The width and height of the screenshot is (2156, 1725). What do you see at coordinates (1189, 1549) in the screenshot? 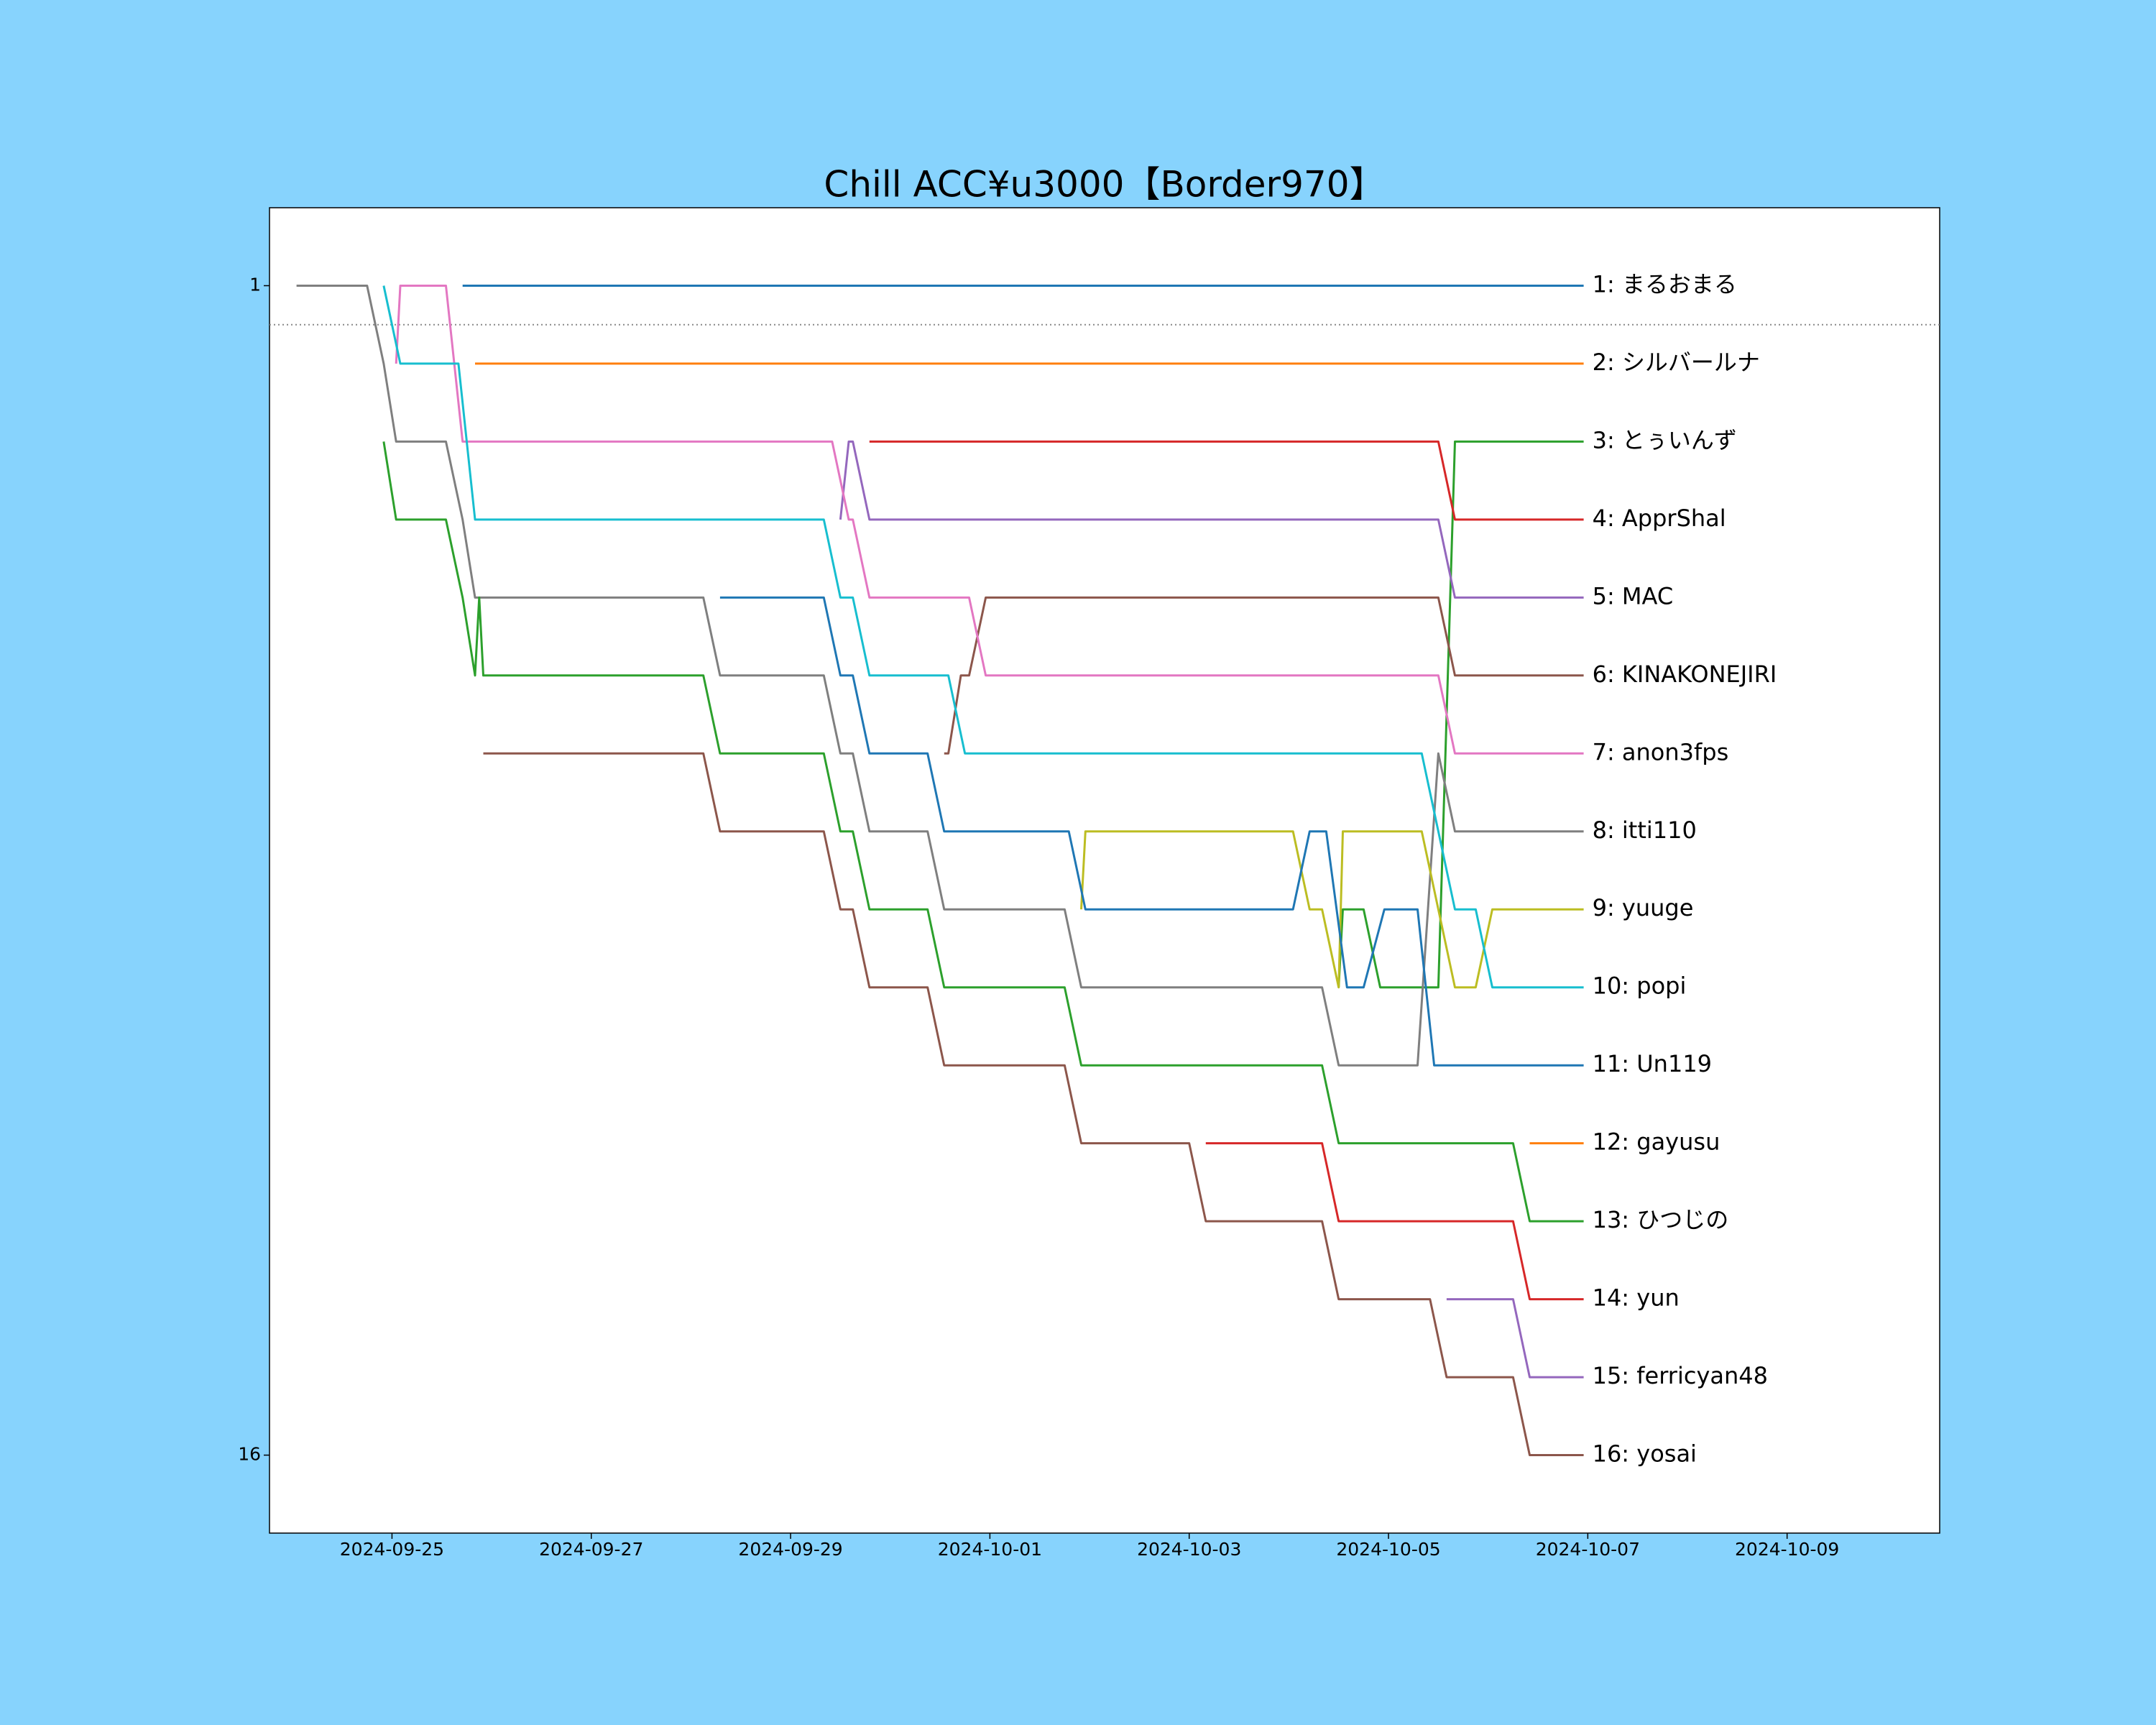
I see `x-tick-label: 2024-10-03` at bounding box center [1189, 1549].